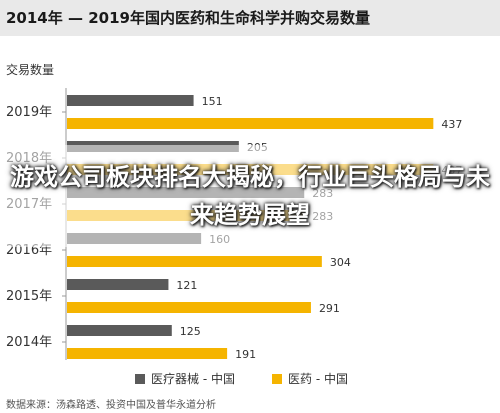 This screenshot has height=413, width=500. What do you see at coordinates (29, 112) in the screenshot?
I see `category-label-0: 2019年` at bounding box center [29, 112].